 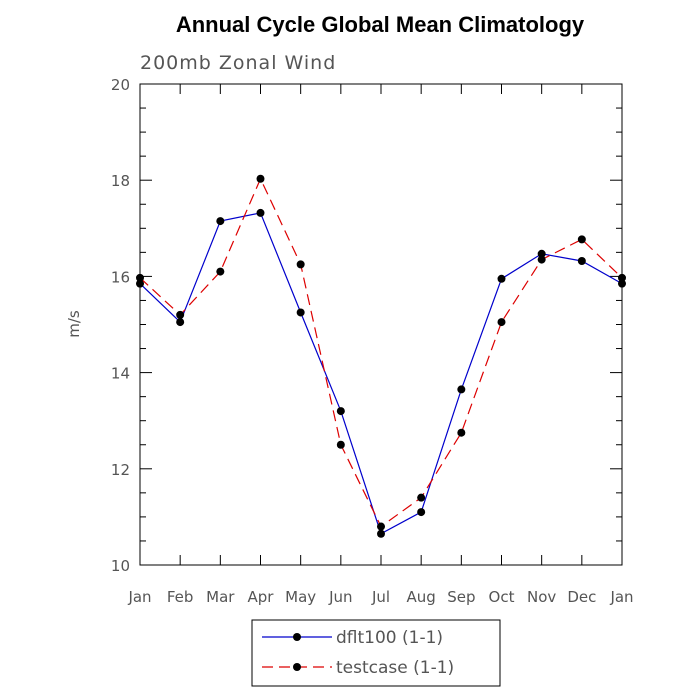 I want to click on x-tick-label: Dec, so click(x=581, y=597).